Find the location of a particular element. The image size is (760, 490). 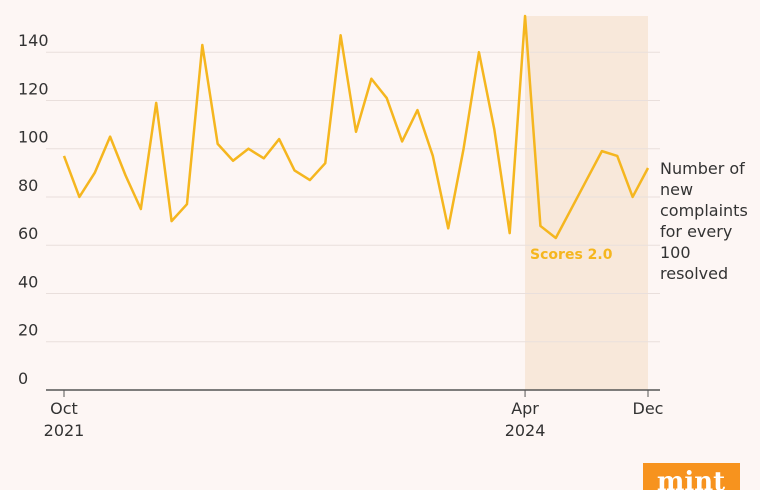

logo-box is located at coordinates (691, 476).